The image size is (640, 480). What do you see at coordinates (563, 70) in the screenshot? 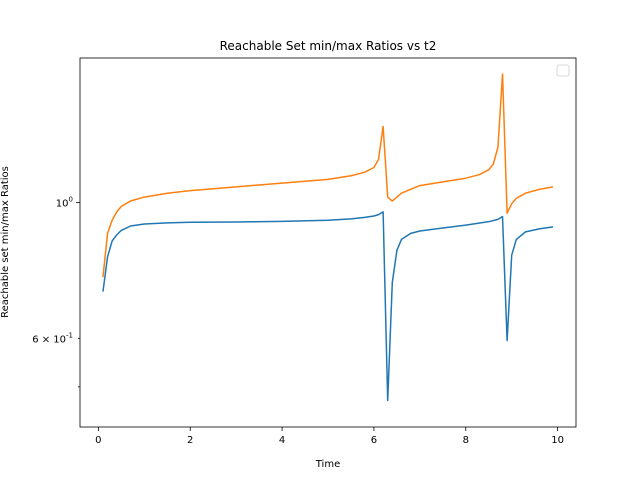
I see `legend-box` at bounding box center [563, 70].